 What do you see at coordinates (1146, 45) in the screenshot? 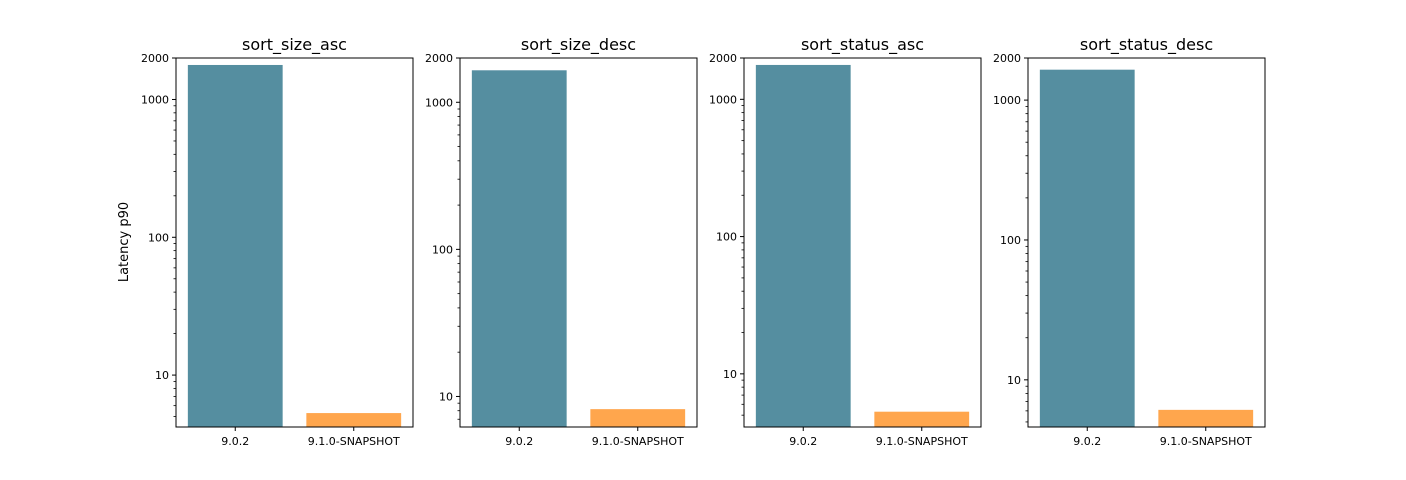
I see `panel-title: sort_status_desc` at bounding box center [1146, 45].